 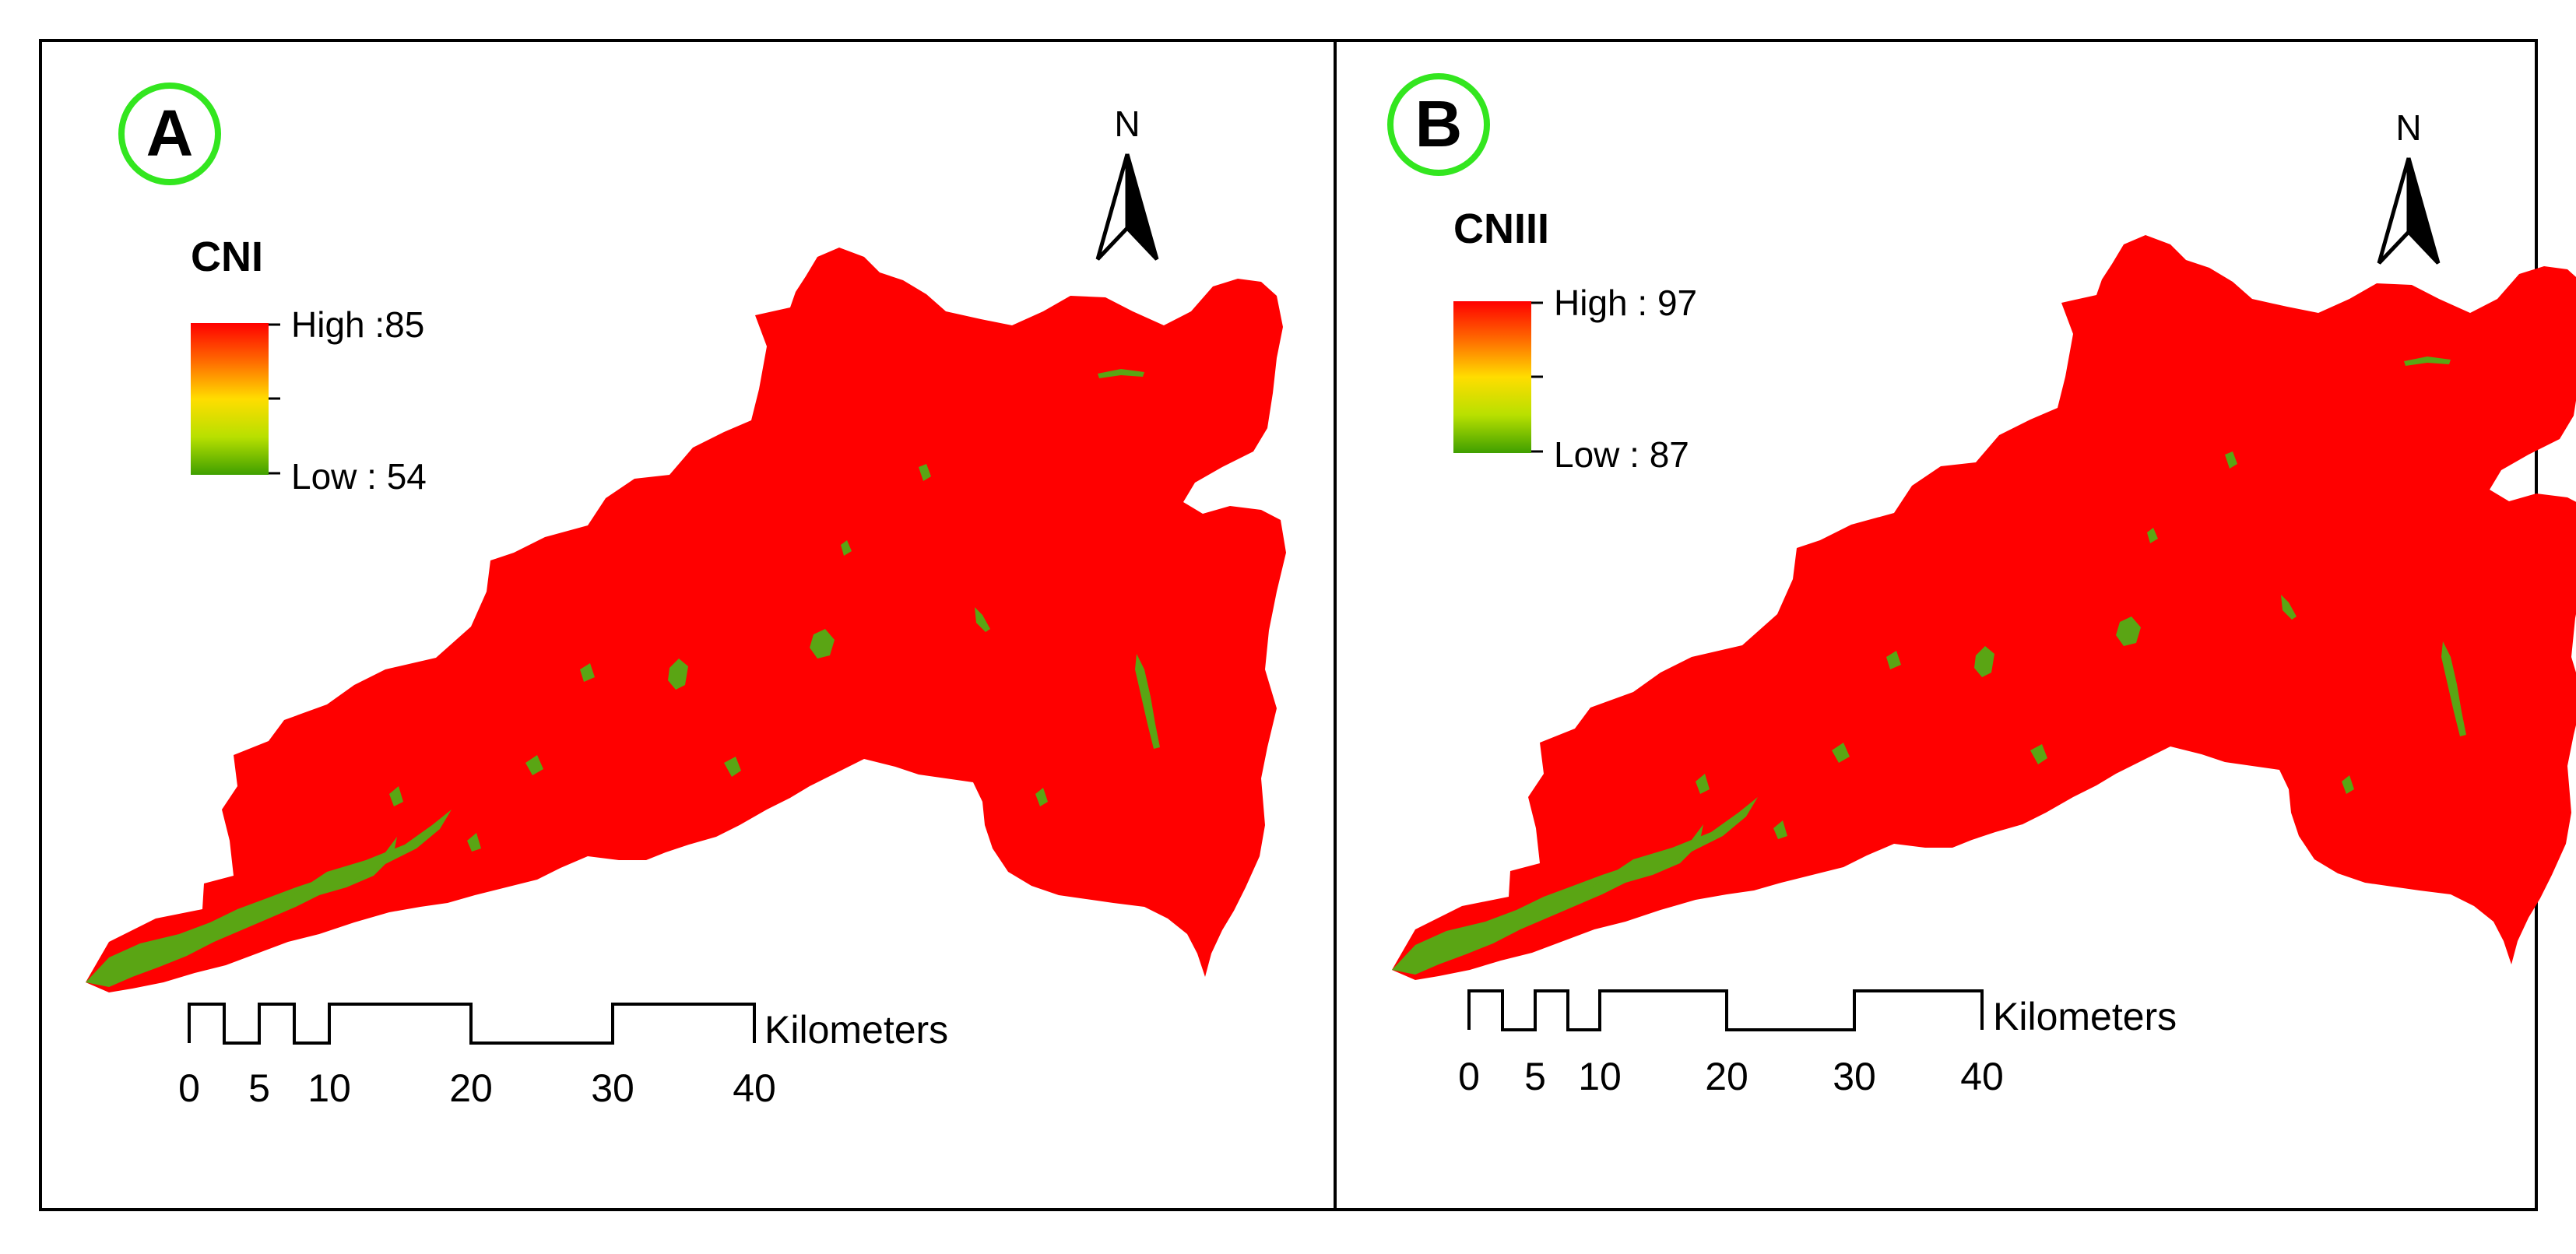 I want to click on panel-b-legend-low: Low : 87, so click(x=1622, y=455).